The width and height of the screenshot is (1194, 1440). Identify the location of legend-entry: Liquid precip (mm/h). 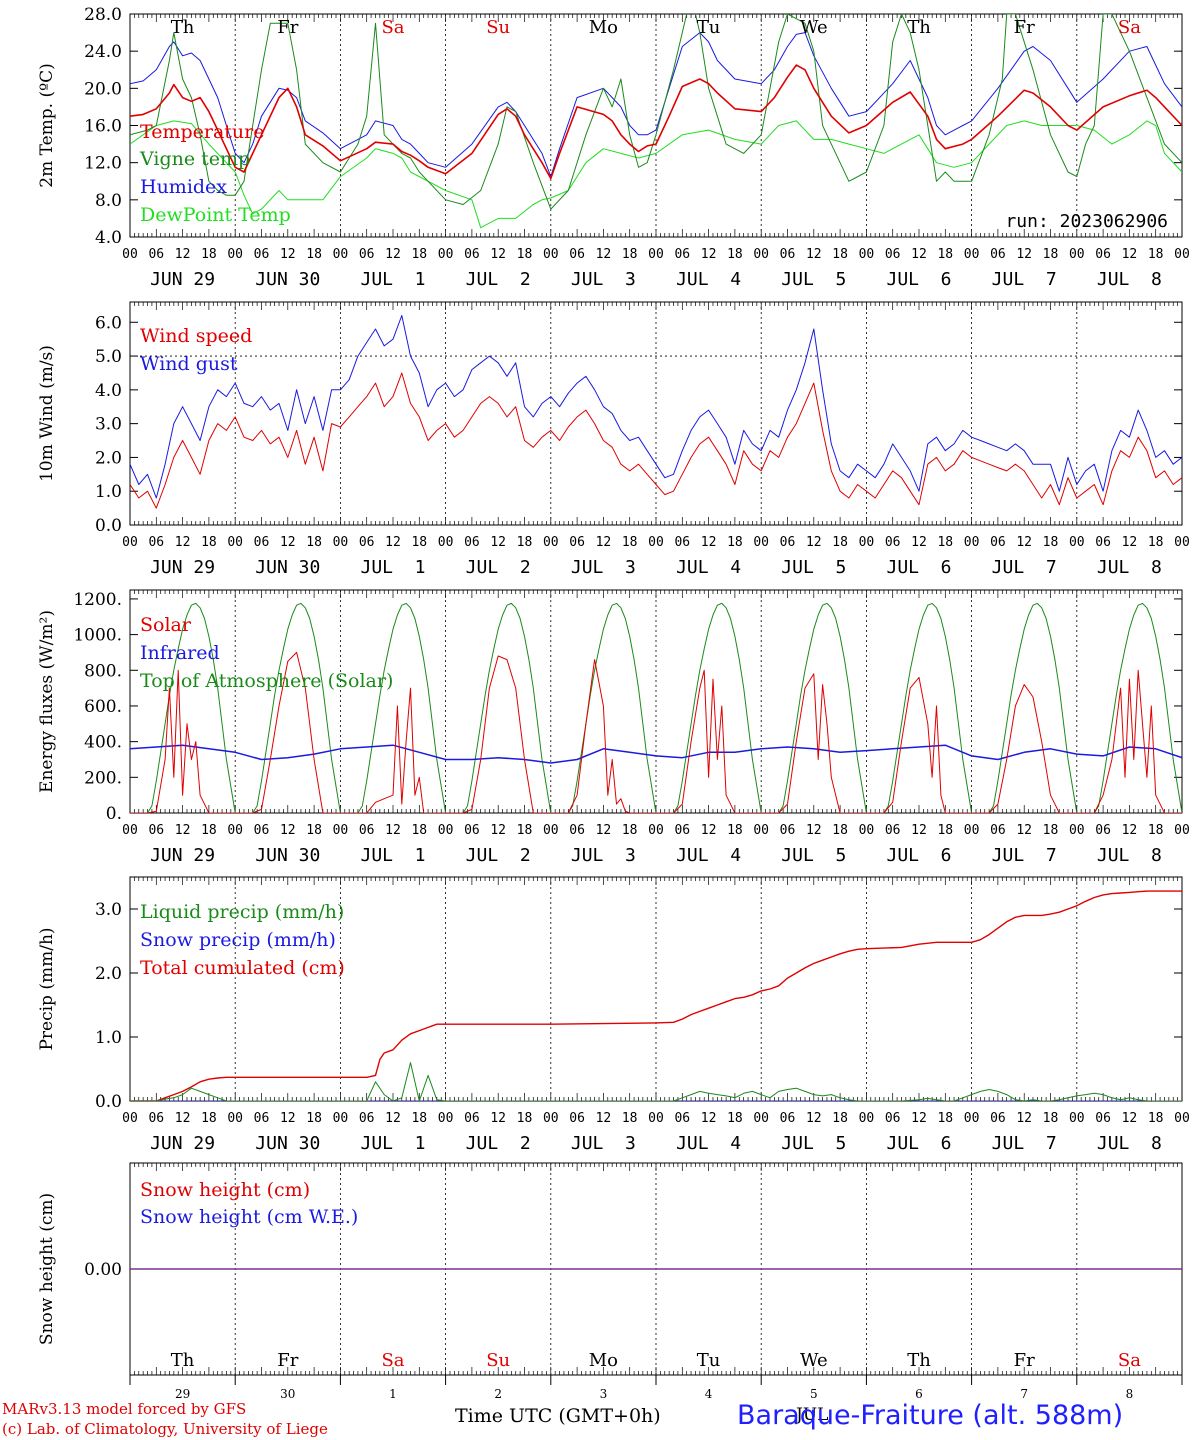
(242, 912).